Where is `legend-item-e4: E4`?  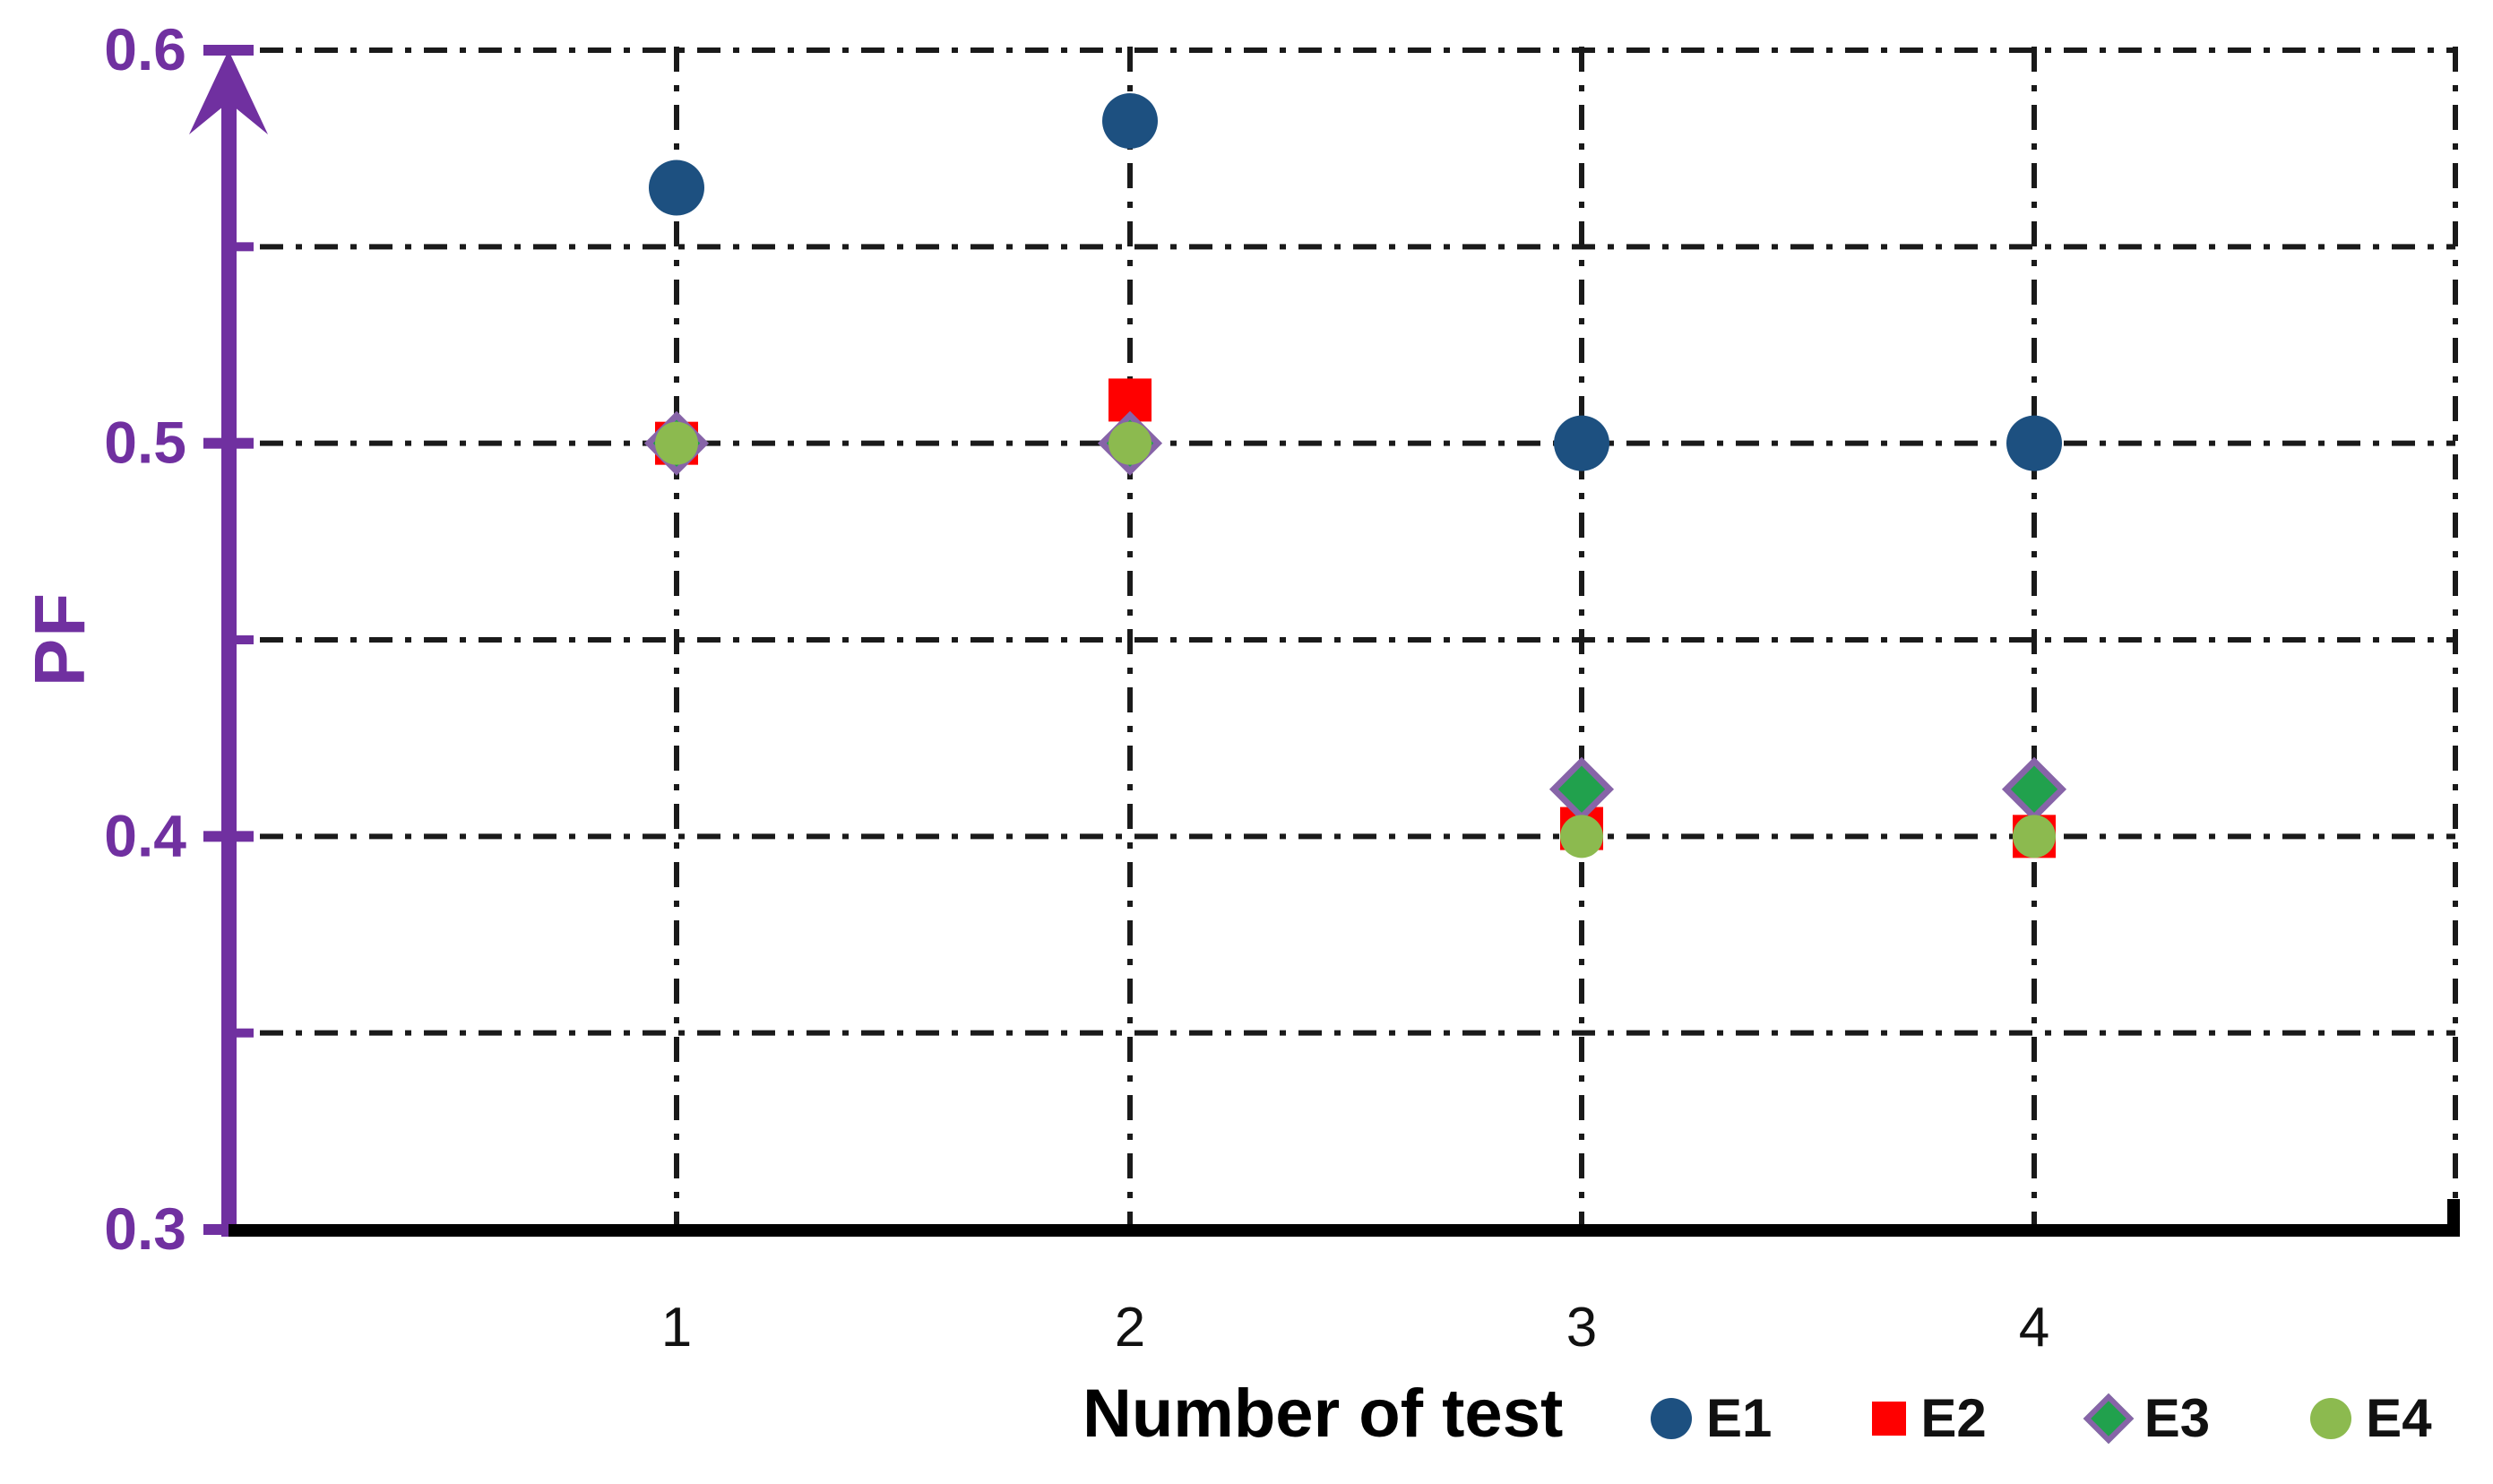 legend-item-e4: E4 is located at coordinates (2371, 1418).